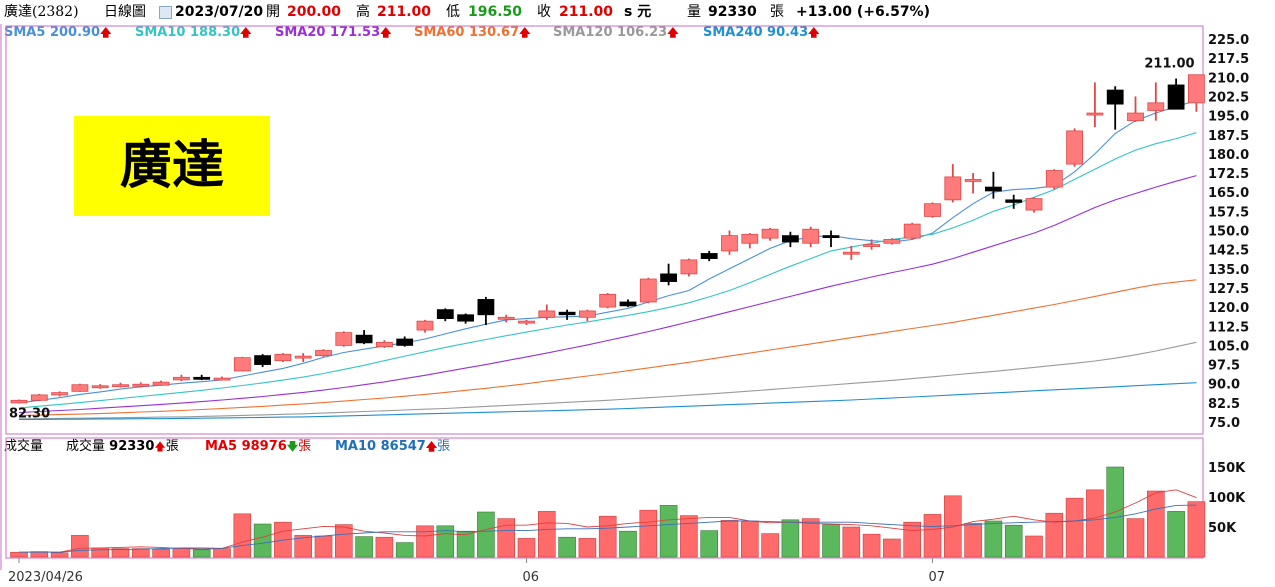 The width and height of the screenshot is (1275, 587). Describe the element at coordinates (314, 12) in the screenshot. I see `open-value: 200.00` at that location.